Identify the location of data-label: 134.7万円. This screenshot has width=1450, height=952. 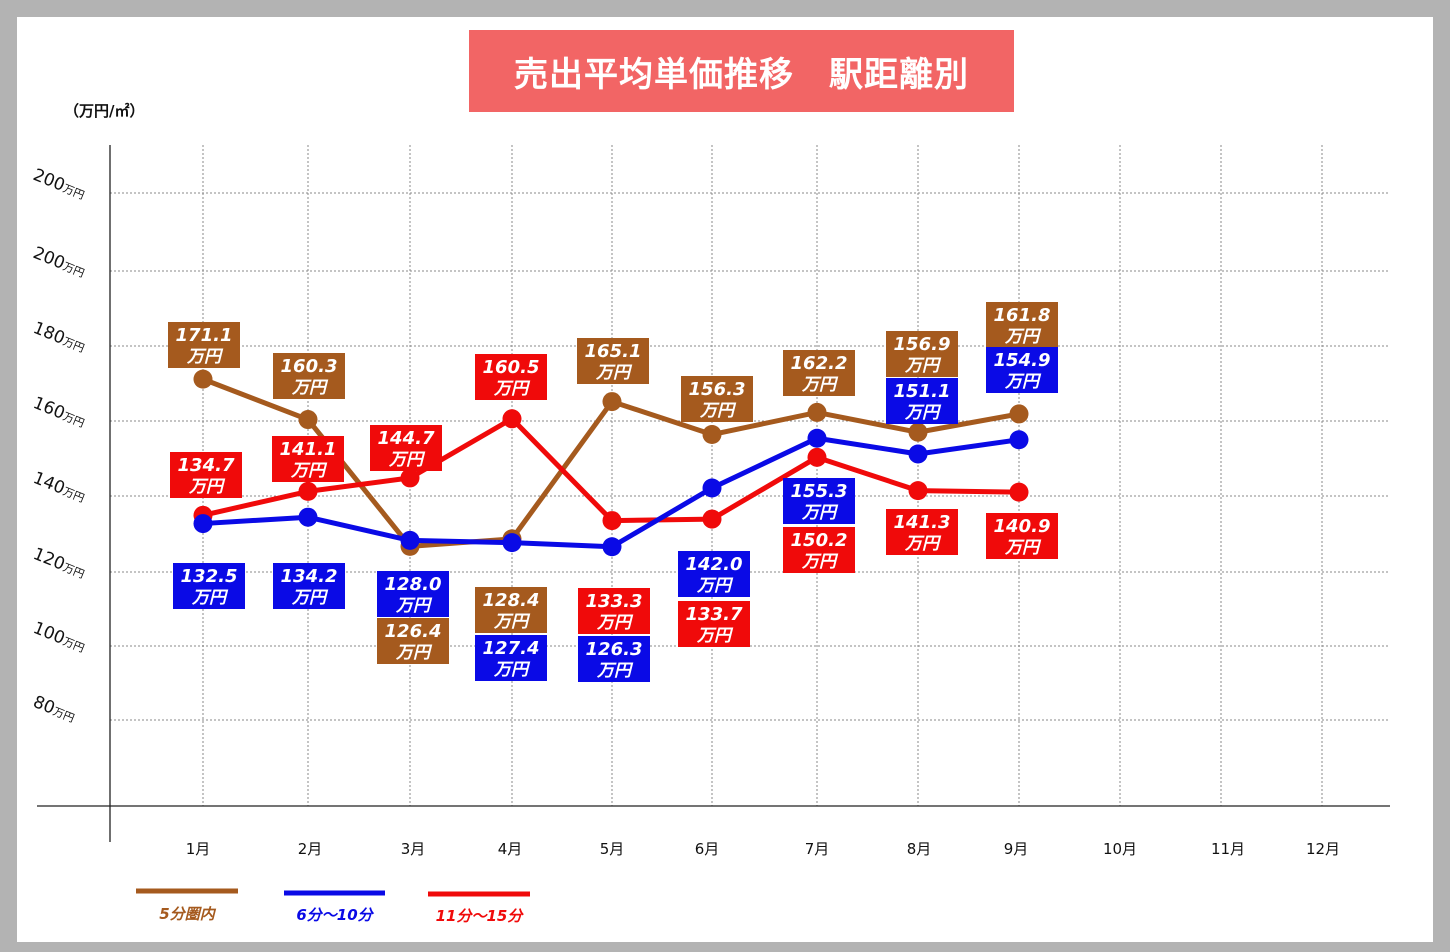
(206, 475).